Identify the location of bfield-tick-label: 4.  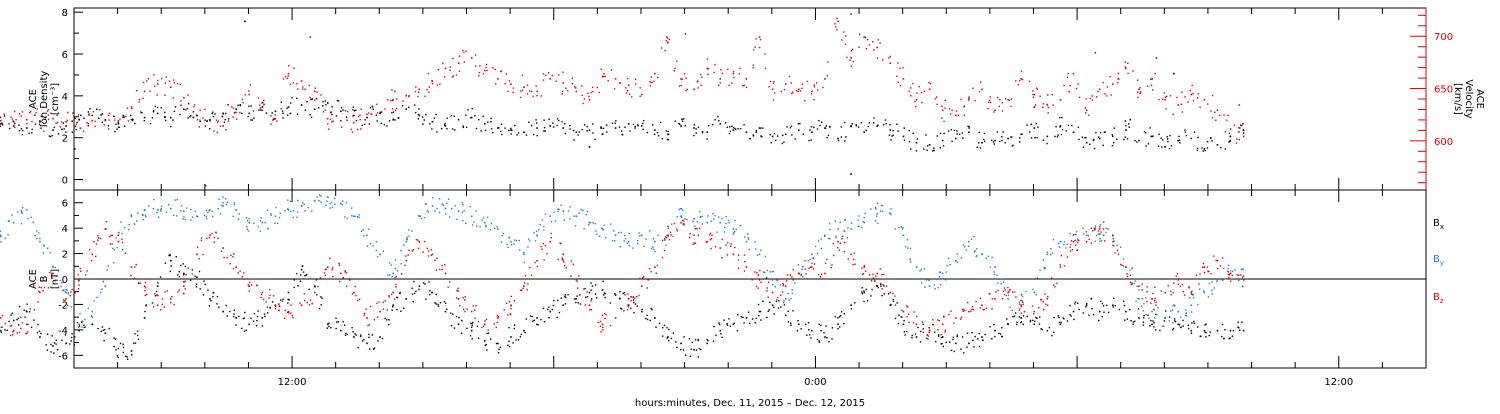
(65, 229).